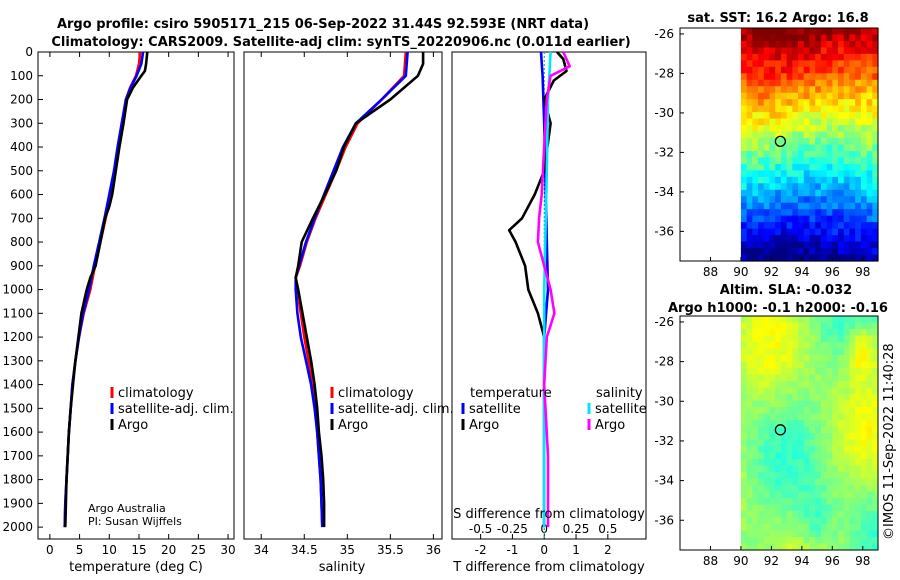 The width and height of the screenshot is (900, 580). What do you see at coordinates (17, 527) in the screenshot?
I see `ytick-label: 2000` at bounding box center [17, 527].